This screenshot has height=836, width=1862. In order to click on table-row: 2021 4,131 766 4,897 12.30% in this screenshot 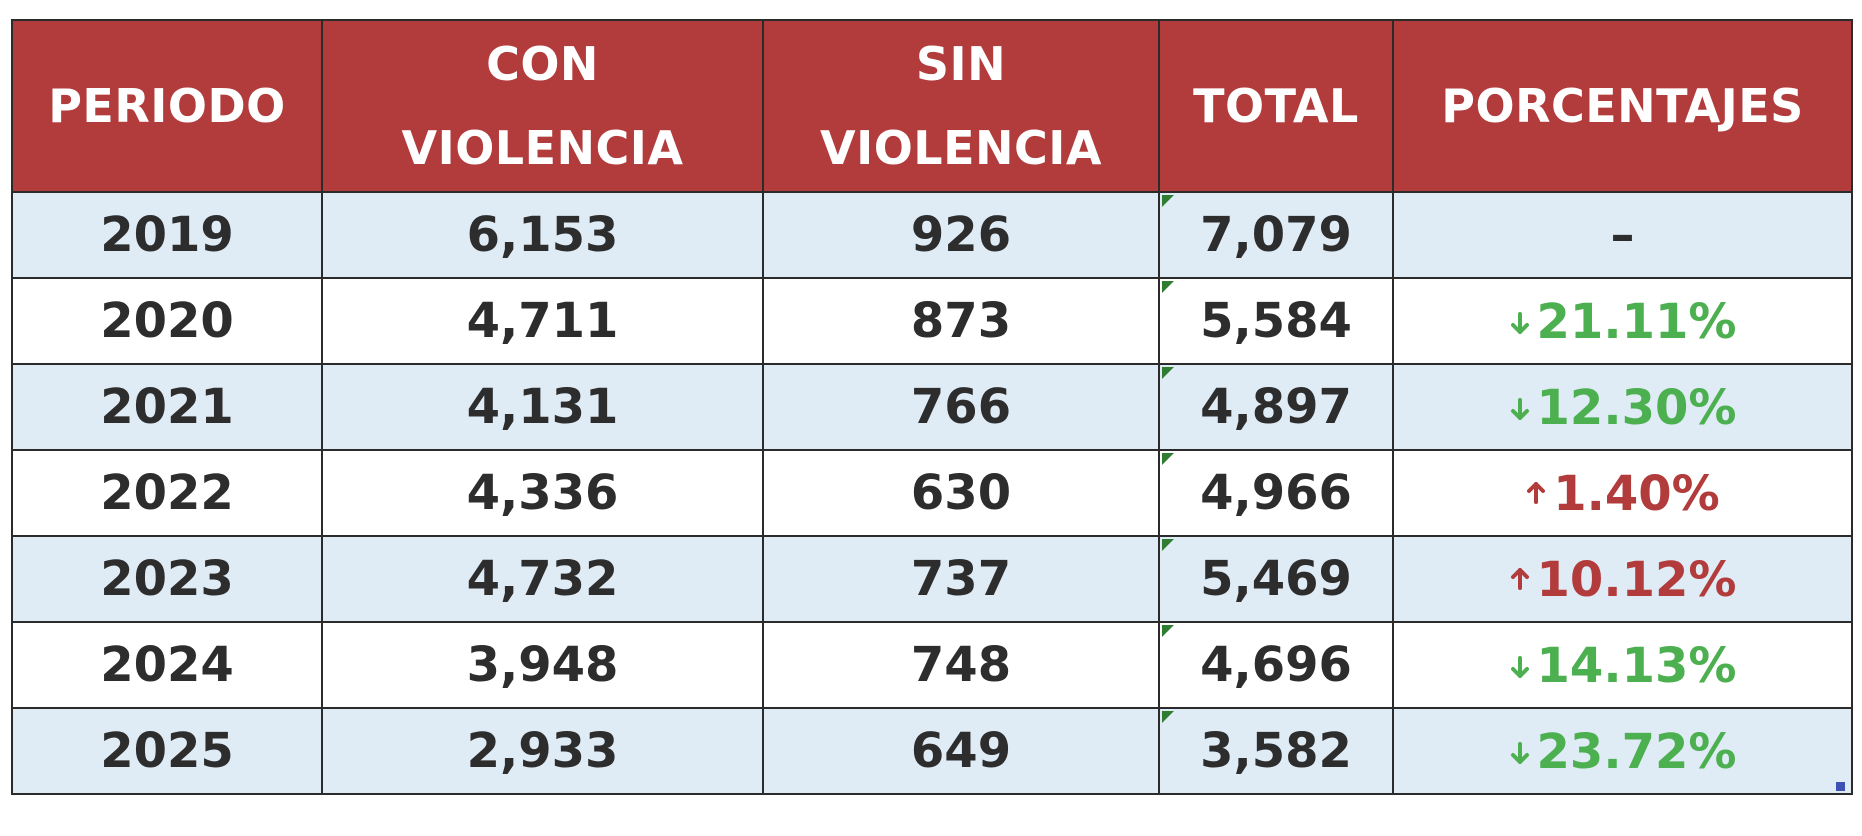, I will do `click(932, 407)`.